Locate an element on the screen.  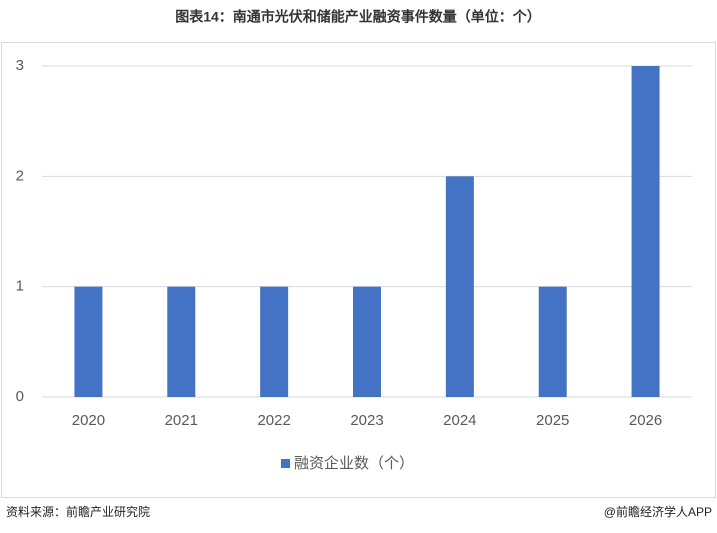
y-tick-label: 2 is located at coordinates (20, 175).